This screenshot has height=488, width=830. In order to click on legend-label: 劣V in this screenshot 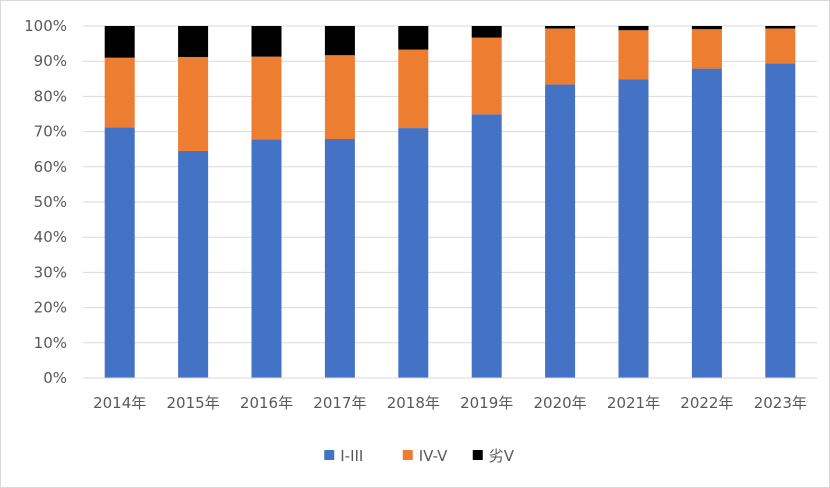, I will do `click(502, 456)`.